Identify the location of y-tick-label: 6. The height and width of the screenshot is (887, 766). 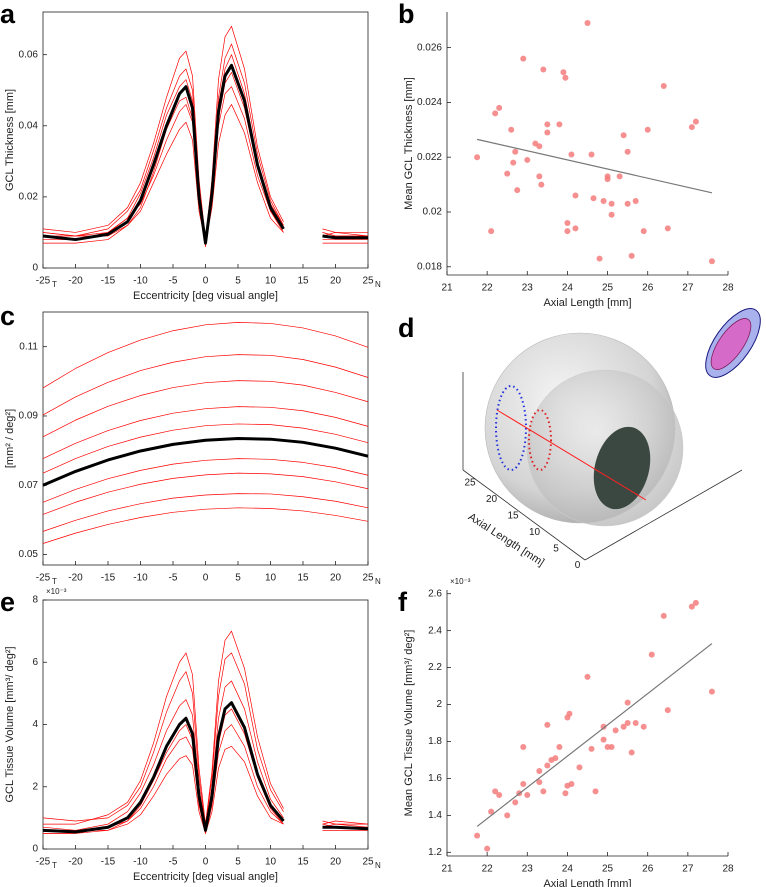
(35, 662).